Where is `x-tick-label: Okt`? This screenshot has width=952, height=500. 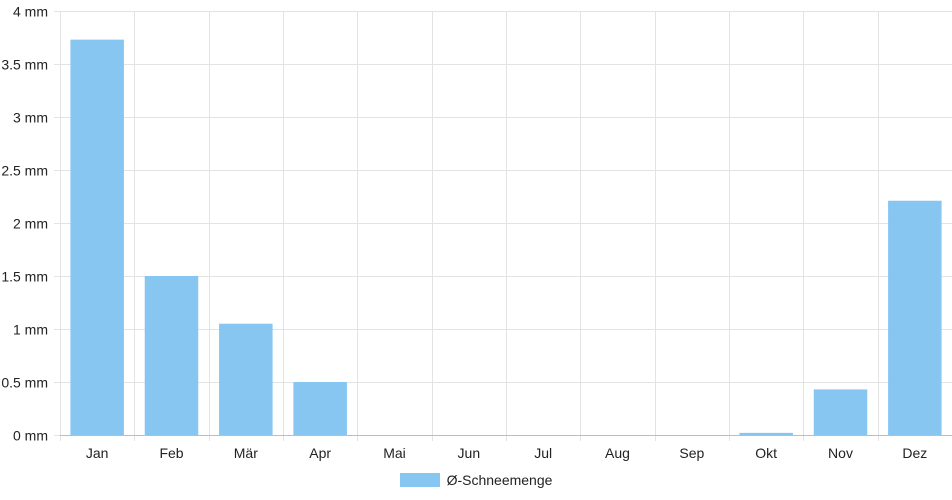 x-tick-label: Okt is located at coordinates (766, 453).